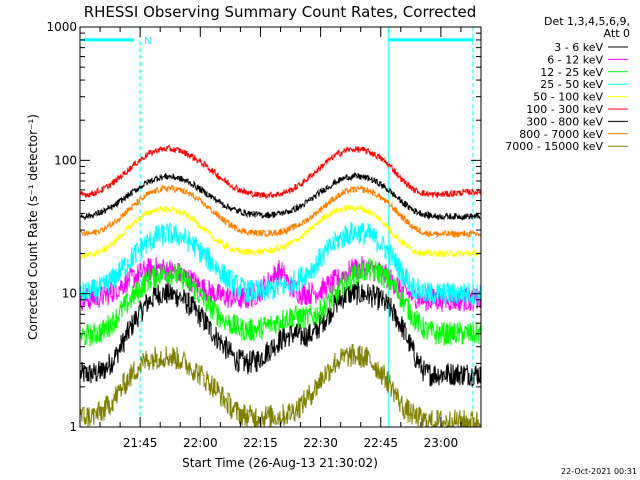 Image resolution: width=640 pixels, height=480 pixels. Describe the element at coordinates (65, 160) in the screenshot. I see `y-tick-label: 100` at that location.